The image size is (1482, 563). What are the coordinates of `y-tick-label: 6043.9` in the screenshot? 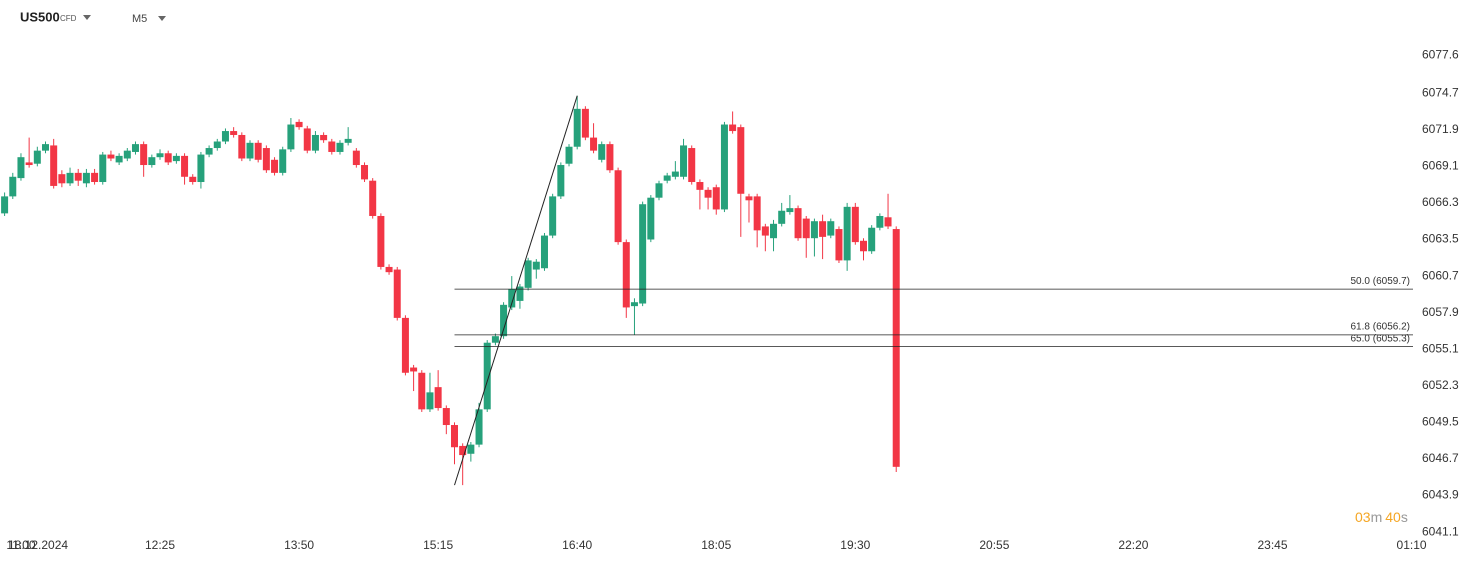 It's located at (1440, 495).